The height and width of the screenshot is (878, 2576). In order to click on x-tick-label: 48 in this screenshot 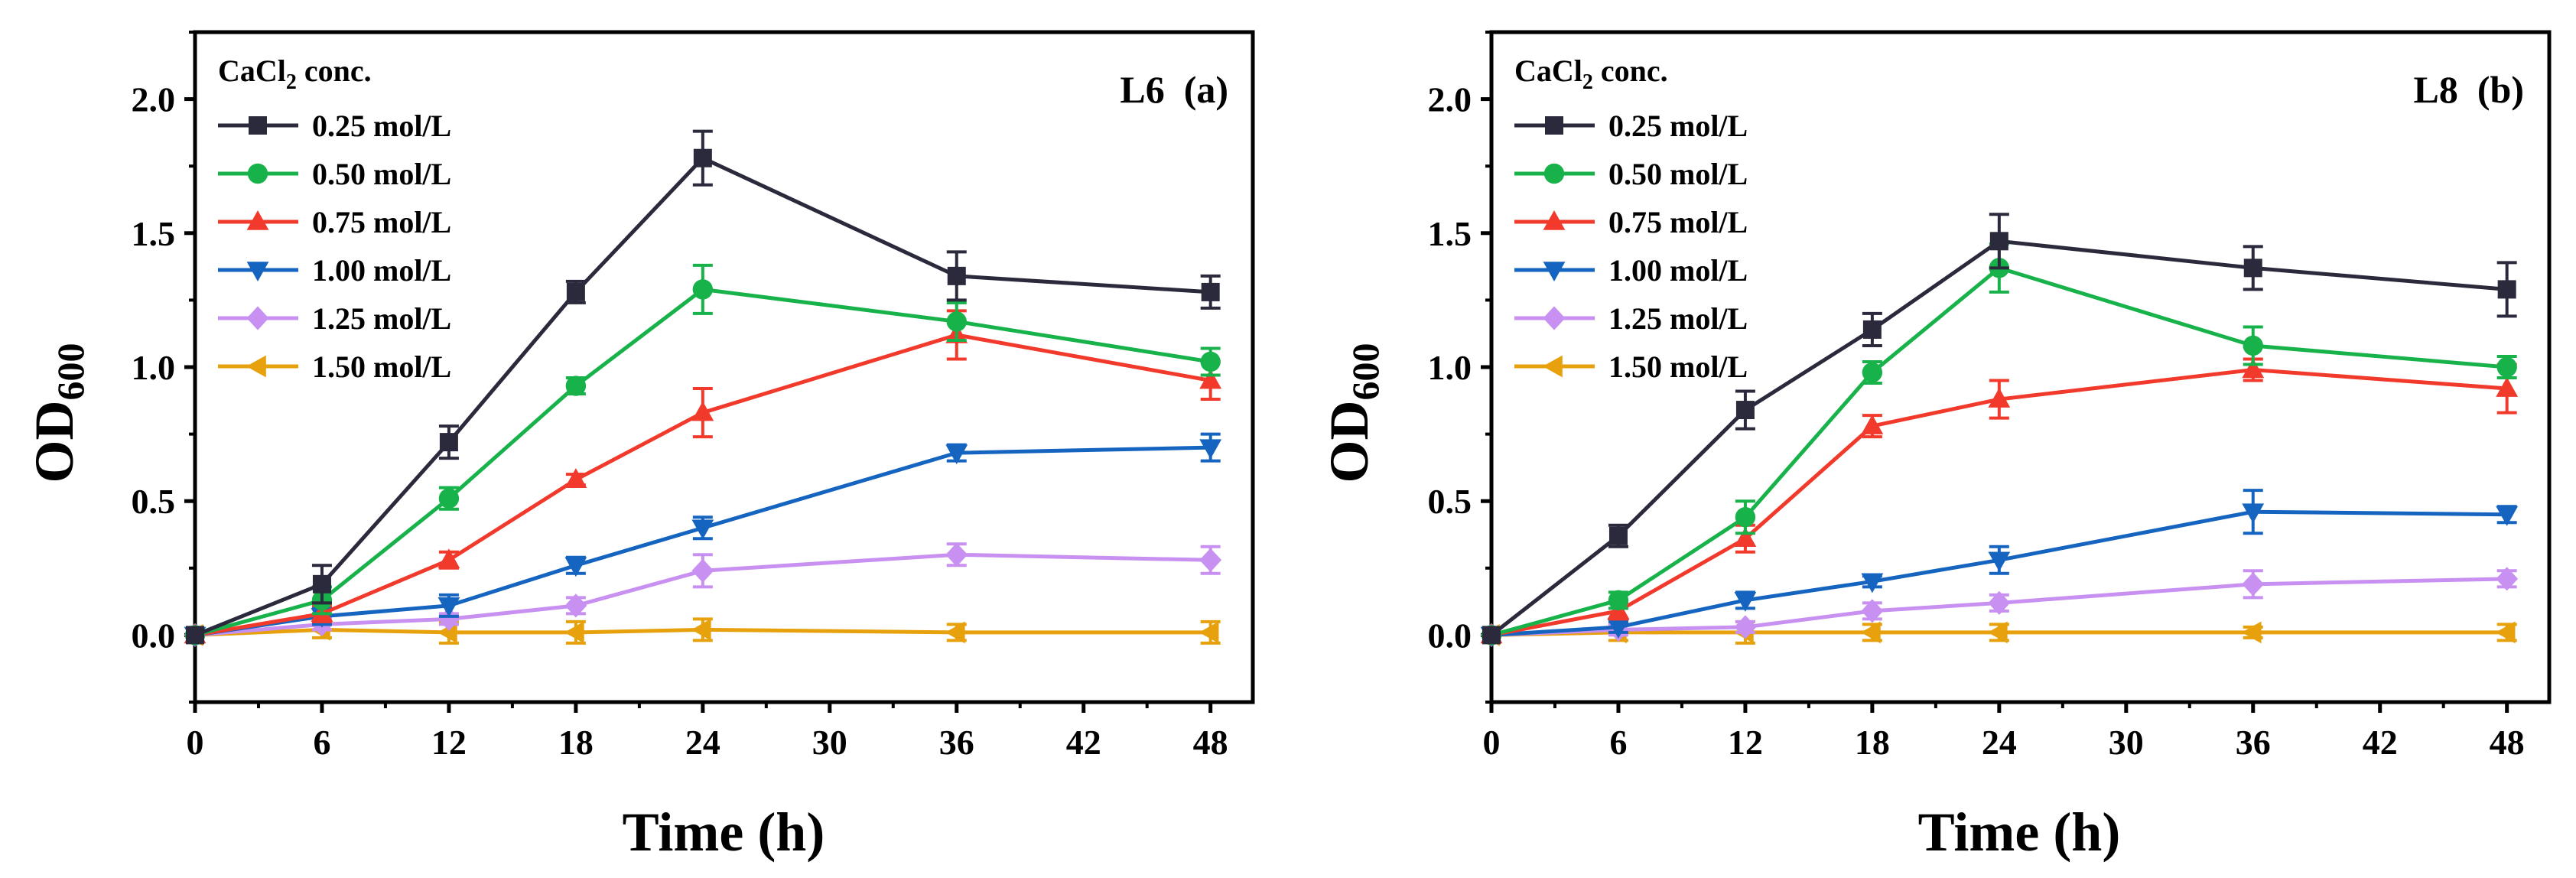, I will do `click(2507, 743)`.